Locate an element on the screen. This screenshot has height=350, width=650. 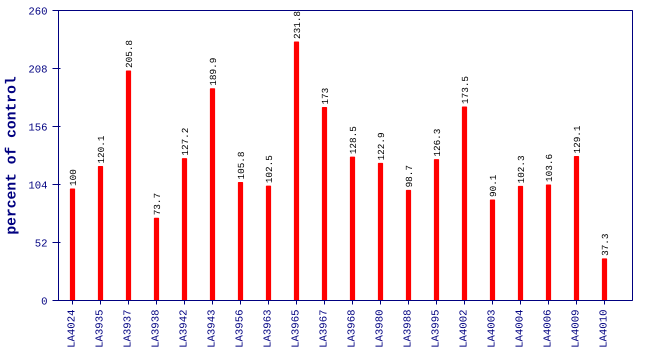
data-label: 102.5 is located at coordinates (269, 169).